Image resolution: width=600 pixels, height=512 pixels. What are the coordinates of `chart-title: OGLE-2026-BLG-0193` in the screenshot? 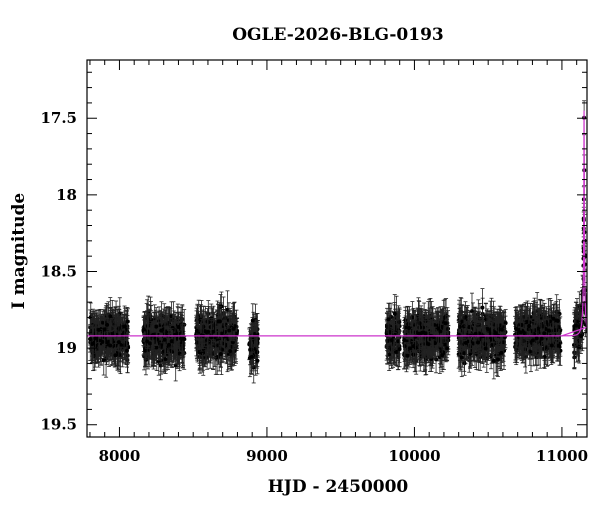 It's located at (338, 35).